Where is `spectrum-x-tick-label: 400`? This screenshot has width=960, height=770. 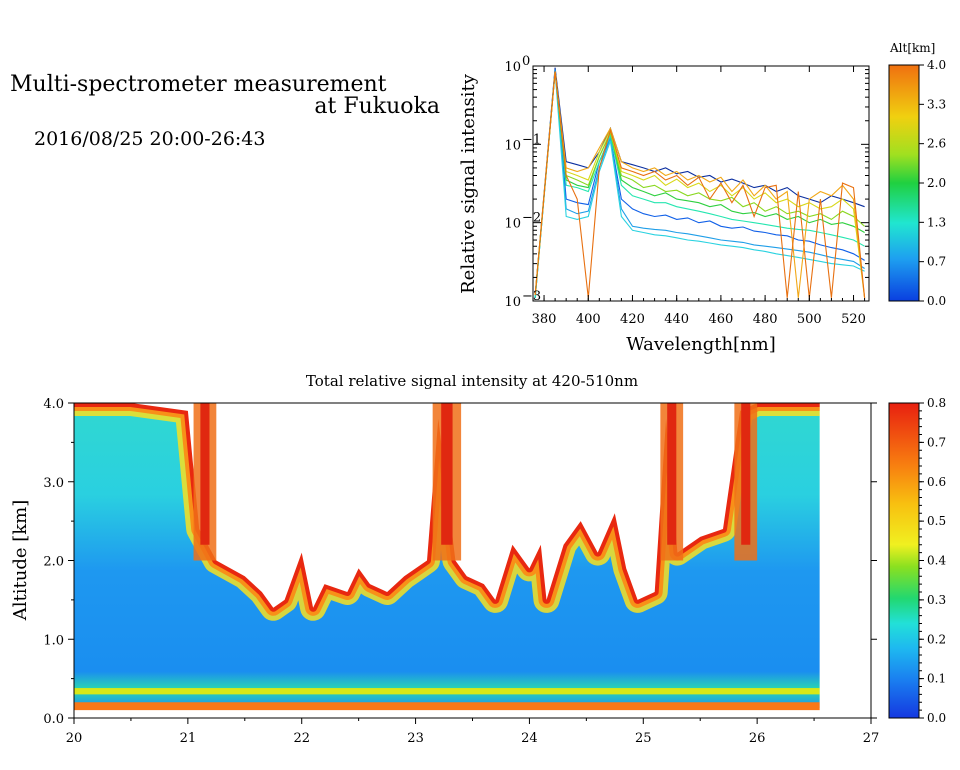 spectrum-x-tick-label: 400 is located at coordinates (588, 319).